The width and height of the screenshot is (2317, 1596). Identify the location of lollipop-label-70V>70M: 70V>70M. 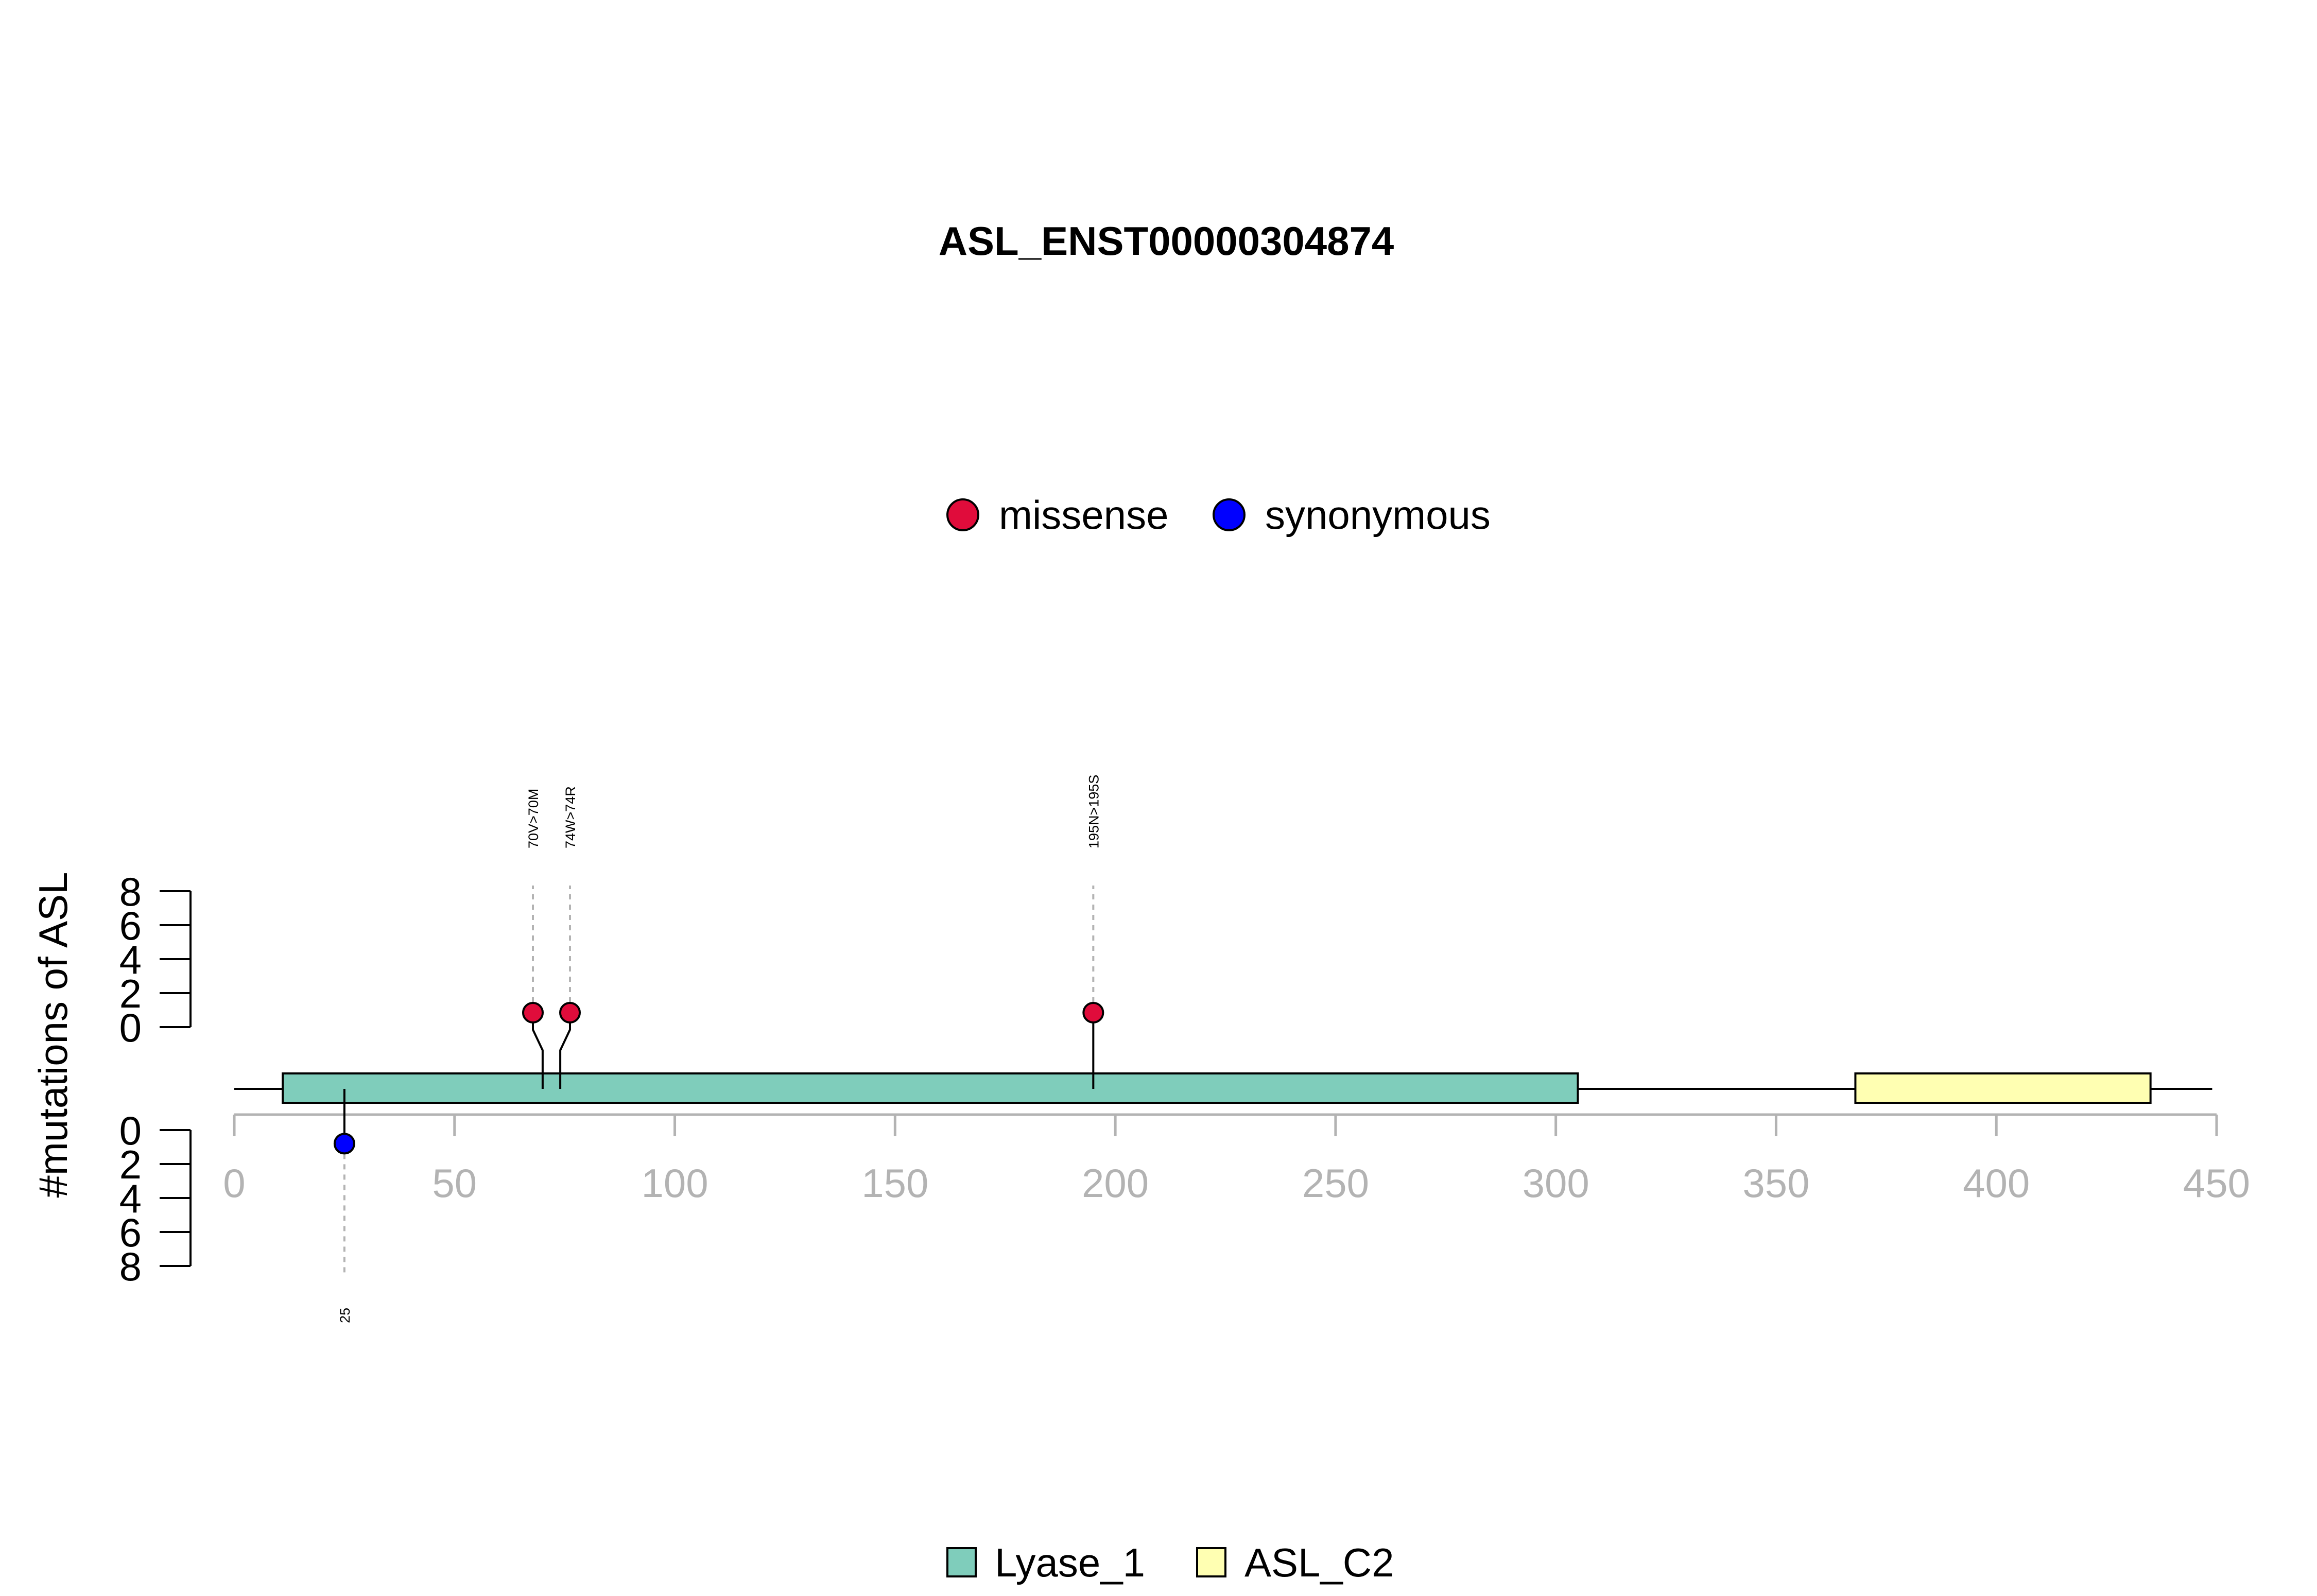
(533, 818).